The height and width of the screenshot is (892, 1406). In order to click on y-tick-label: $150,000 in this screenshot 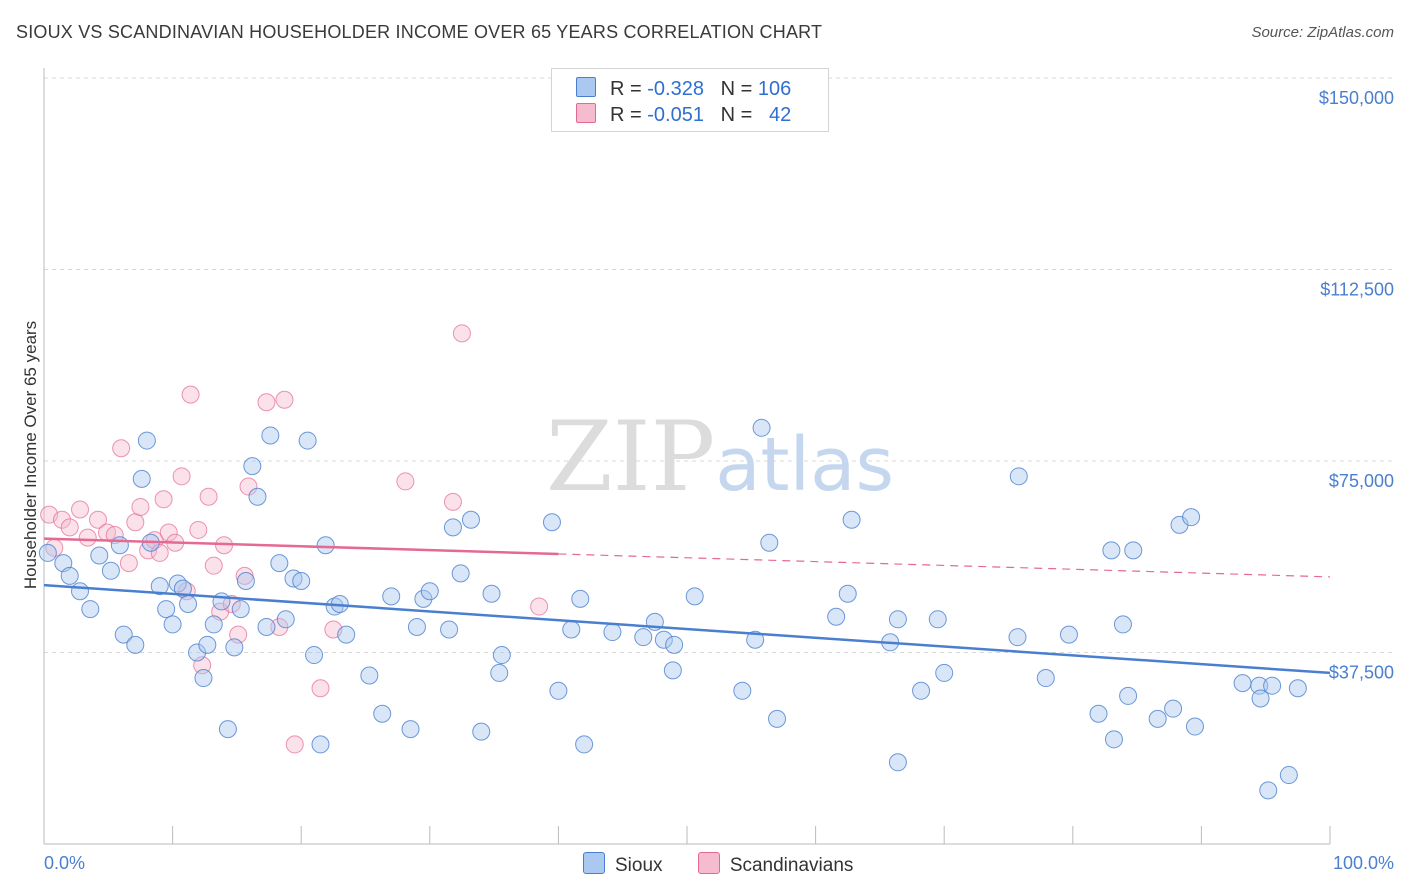, I will do `click(1356, 98)`.